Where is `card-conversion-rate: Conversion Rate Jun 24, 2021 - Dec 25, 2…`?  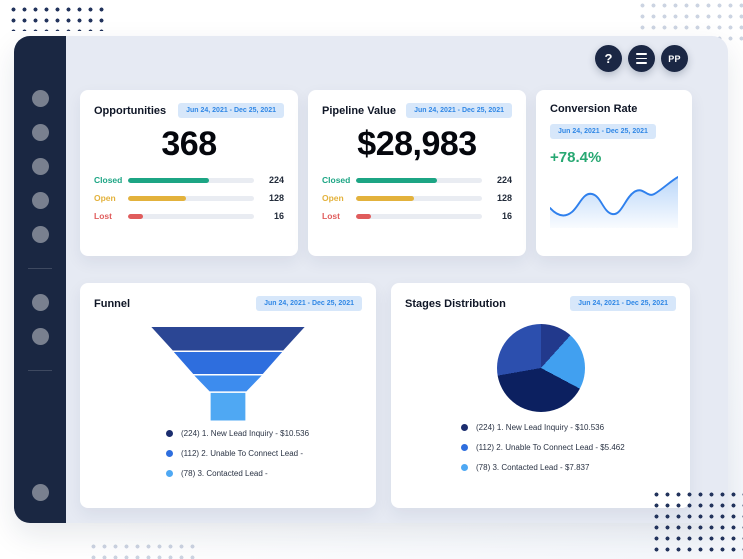
card-conversion-rate: Conversion Rate Jun 24, 2021 - Dec 25, 2… is located at coordinates (614, 173).